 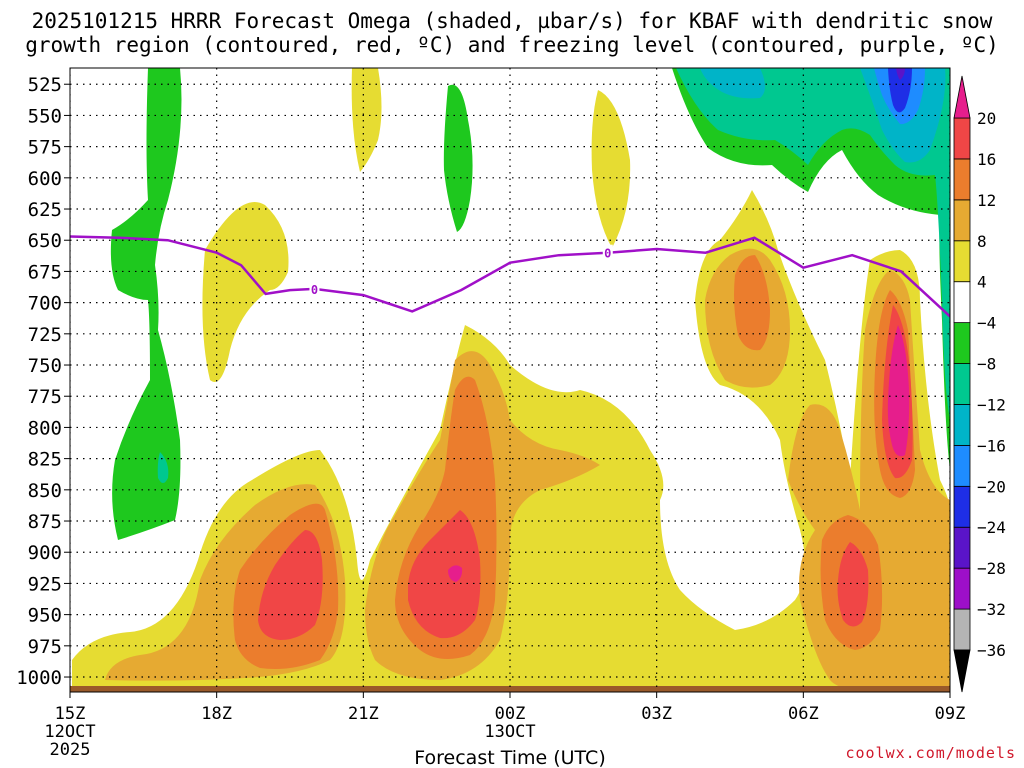 What do you see at coordinates (986, 323) in the screenshot?
I see `colorbar-label--4: −4` at bounding box center [986, 323].